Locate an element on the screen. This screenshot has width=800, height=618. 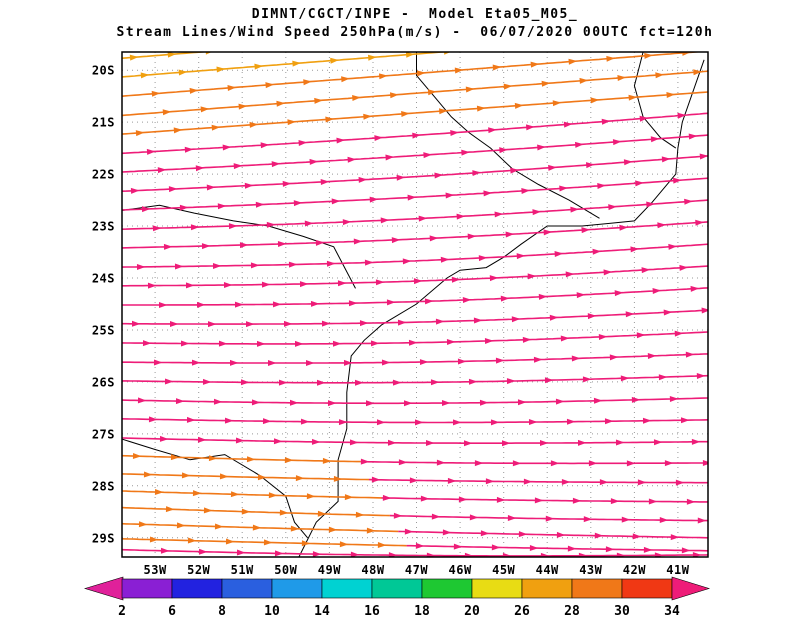
colorbar: 2 6 8 10 14 16 18 20 26 28 30 34 is located at coordinates (397, 597).